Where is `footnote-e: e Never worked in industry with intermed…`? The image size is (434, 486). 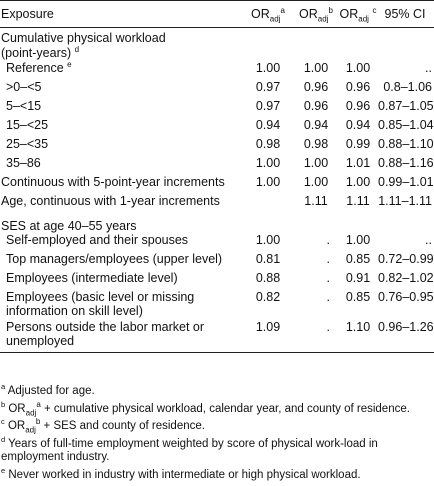 footnote-e: e Never worked in industry with intermed… is located at coordinates (181, 473).